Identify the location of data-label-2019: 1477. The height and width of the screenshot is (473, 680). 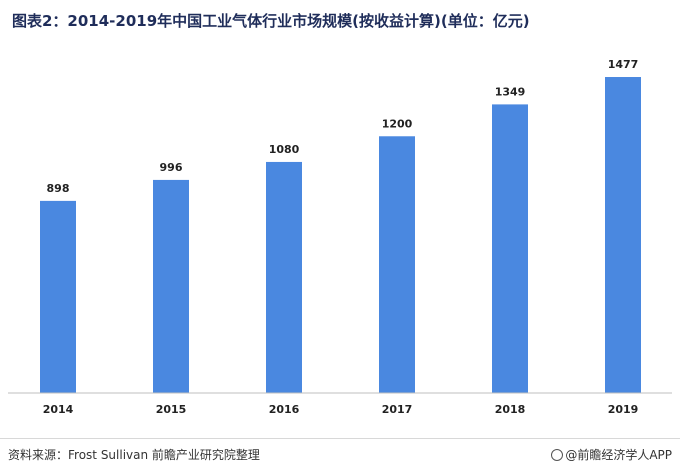
(623, 64).